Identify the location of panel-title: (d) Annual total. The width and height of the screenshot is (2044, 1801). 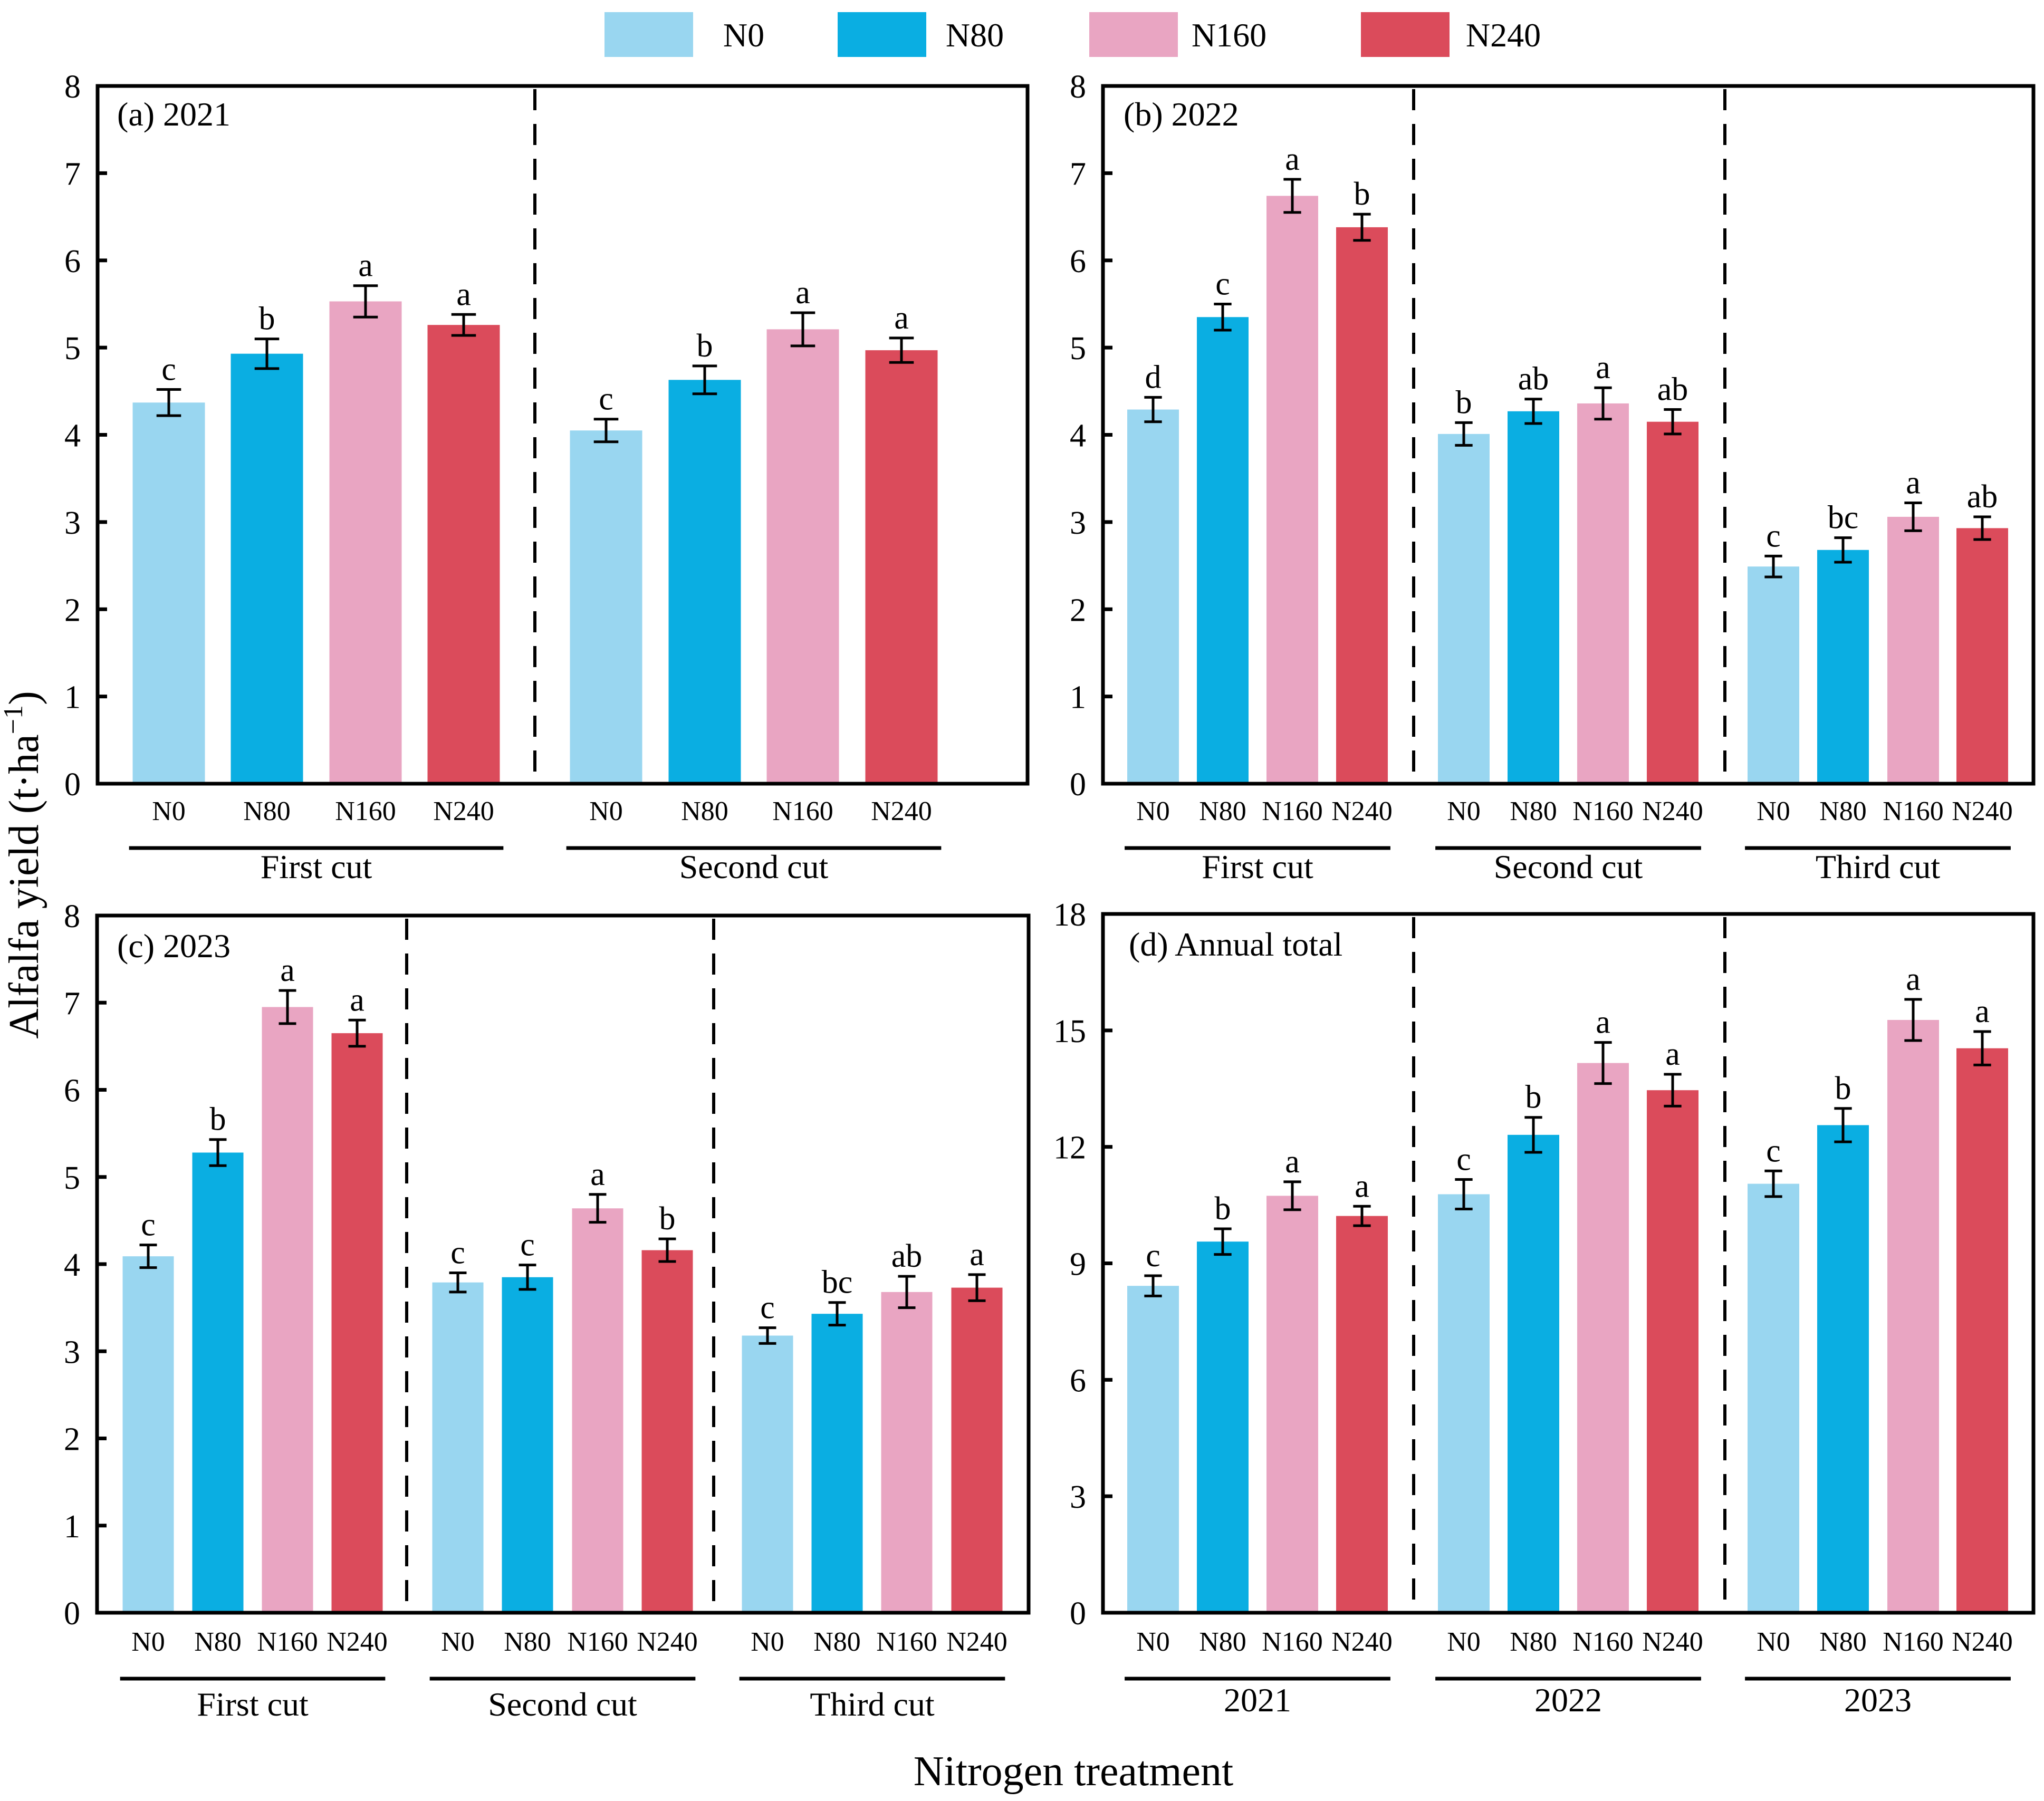
(1235, 944).